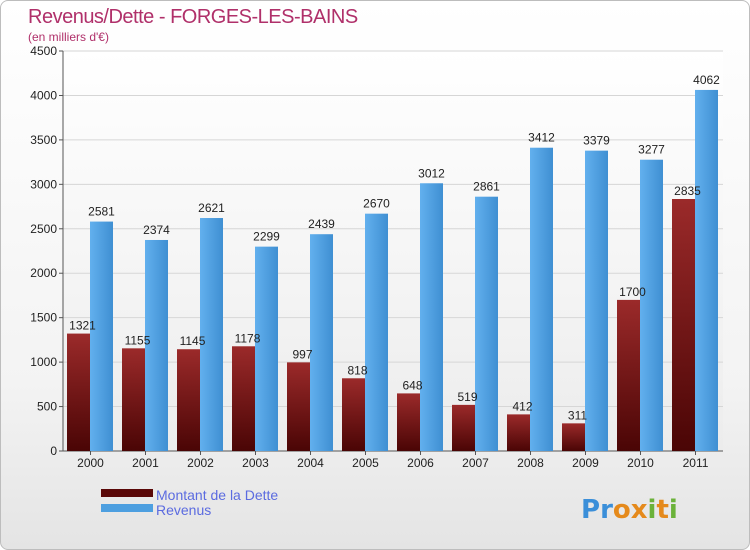  I want to click on data-label-revenus: 2581, so click(101, 212).